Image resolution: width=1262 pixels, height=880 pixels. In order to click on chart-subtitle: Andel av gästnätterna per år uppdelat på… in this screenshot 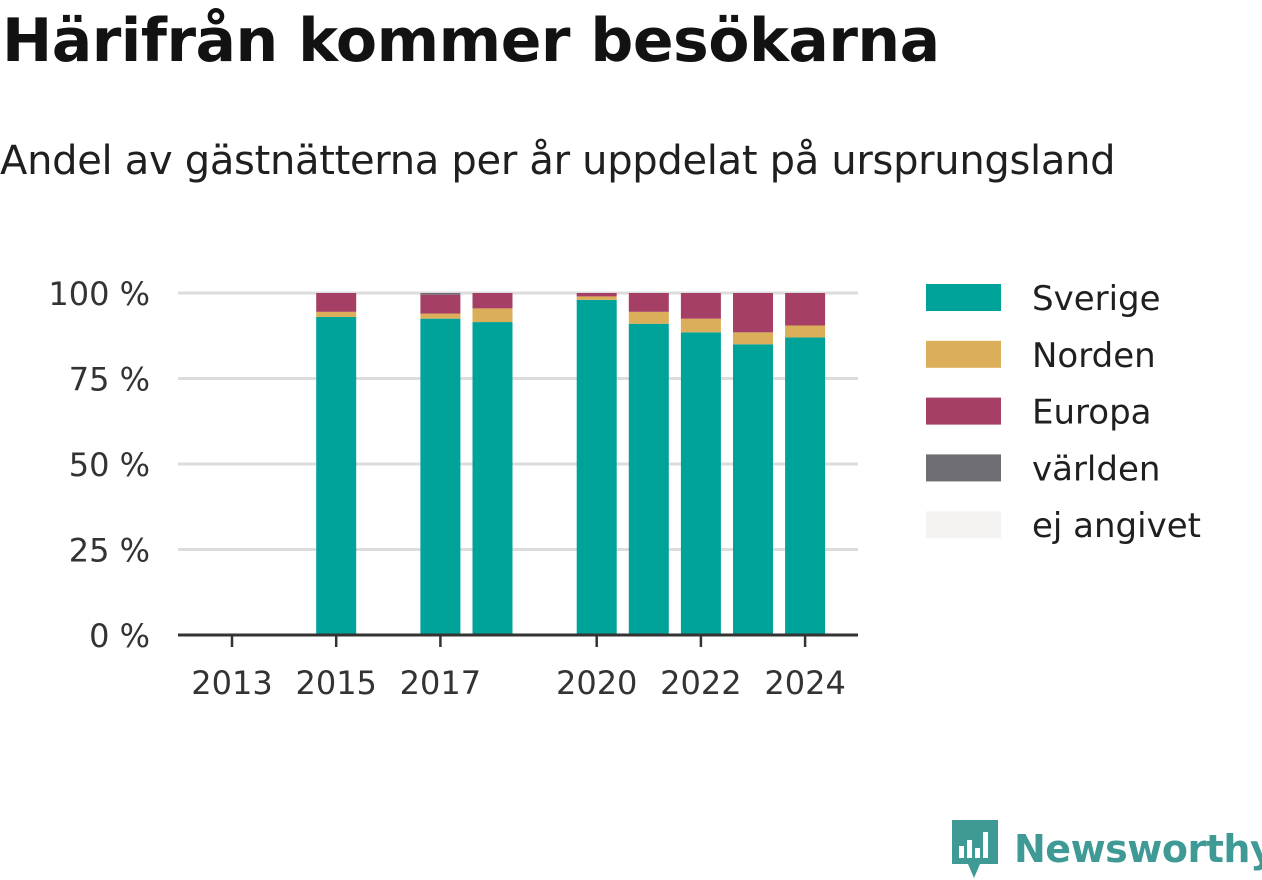, I will do `click(558, 161)`.